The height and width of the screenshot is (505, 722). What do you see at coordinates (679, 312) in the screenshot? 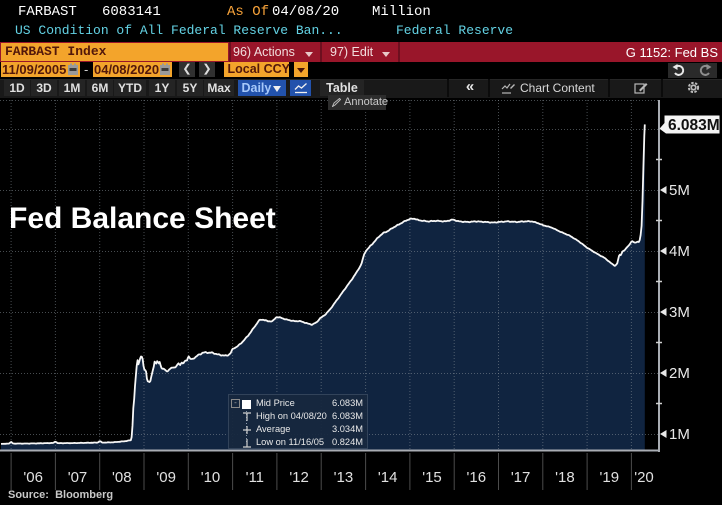
I see `svg-text: 3M` at bounding box center [679, 312].